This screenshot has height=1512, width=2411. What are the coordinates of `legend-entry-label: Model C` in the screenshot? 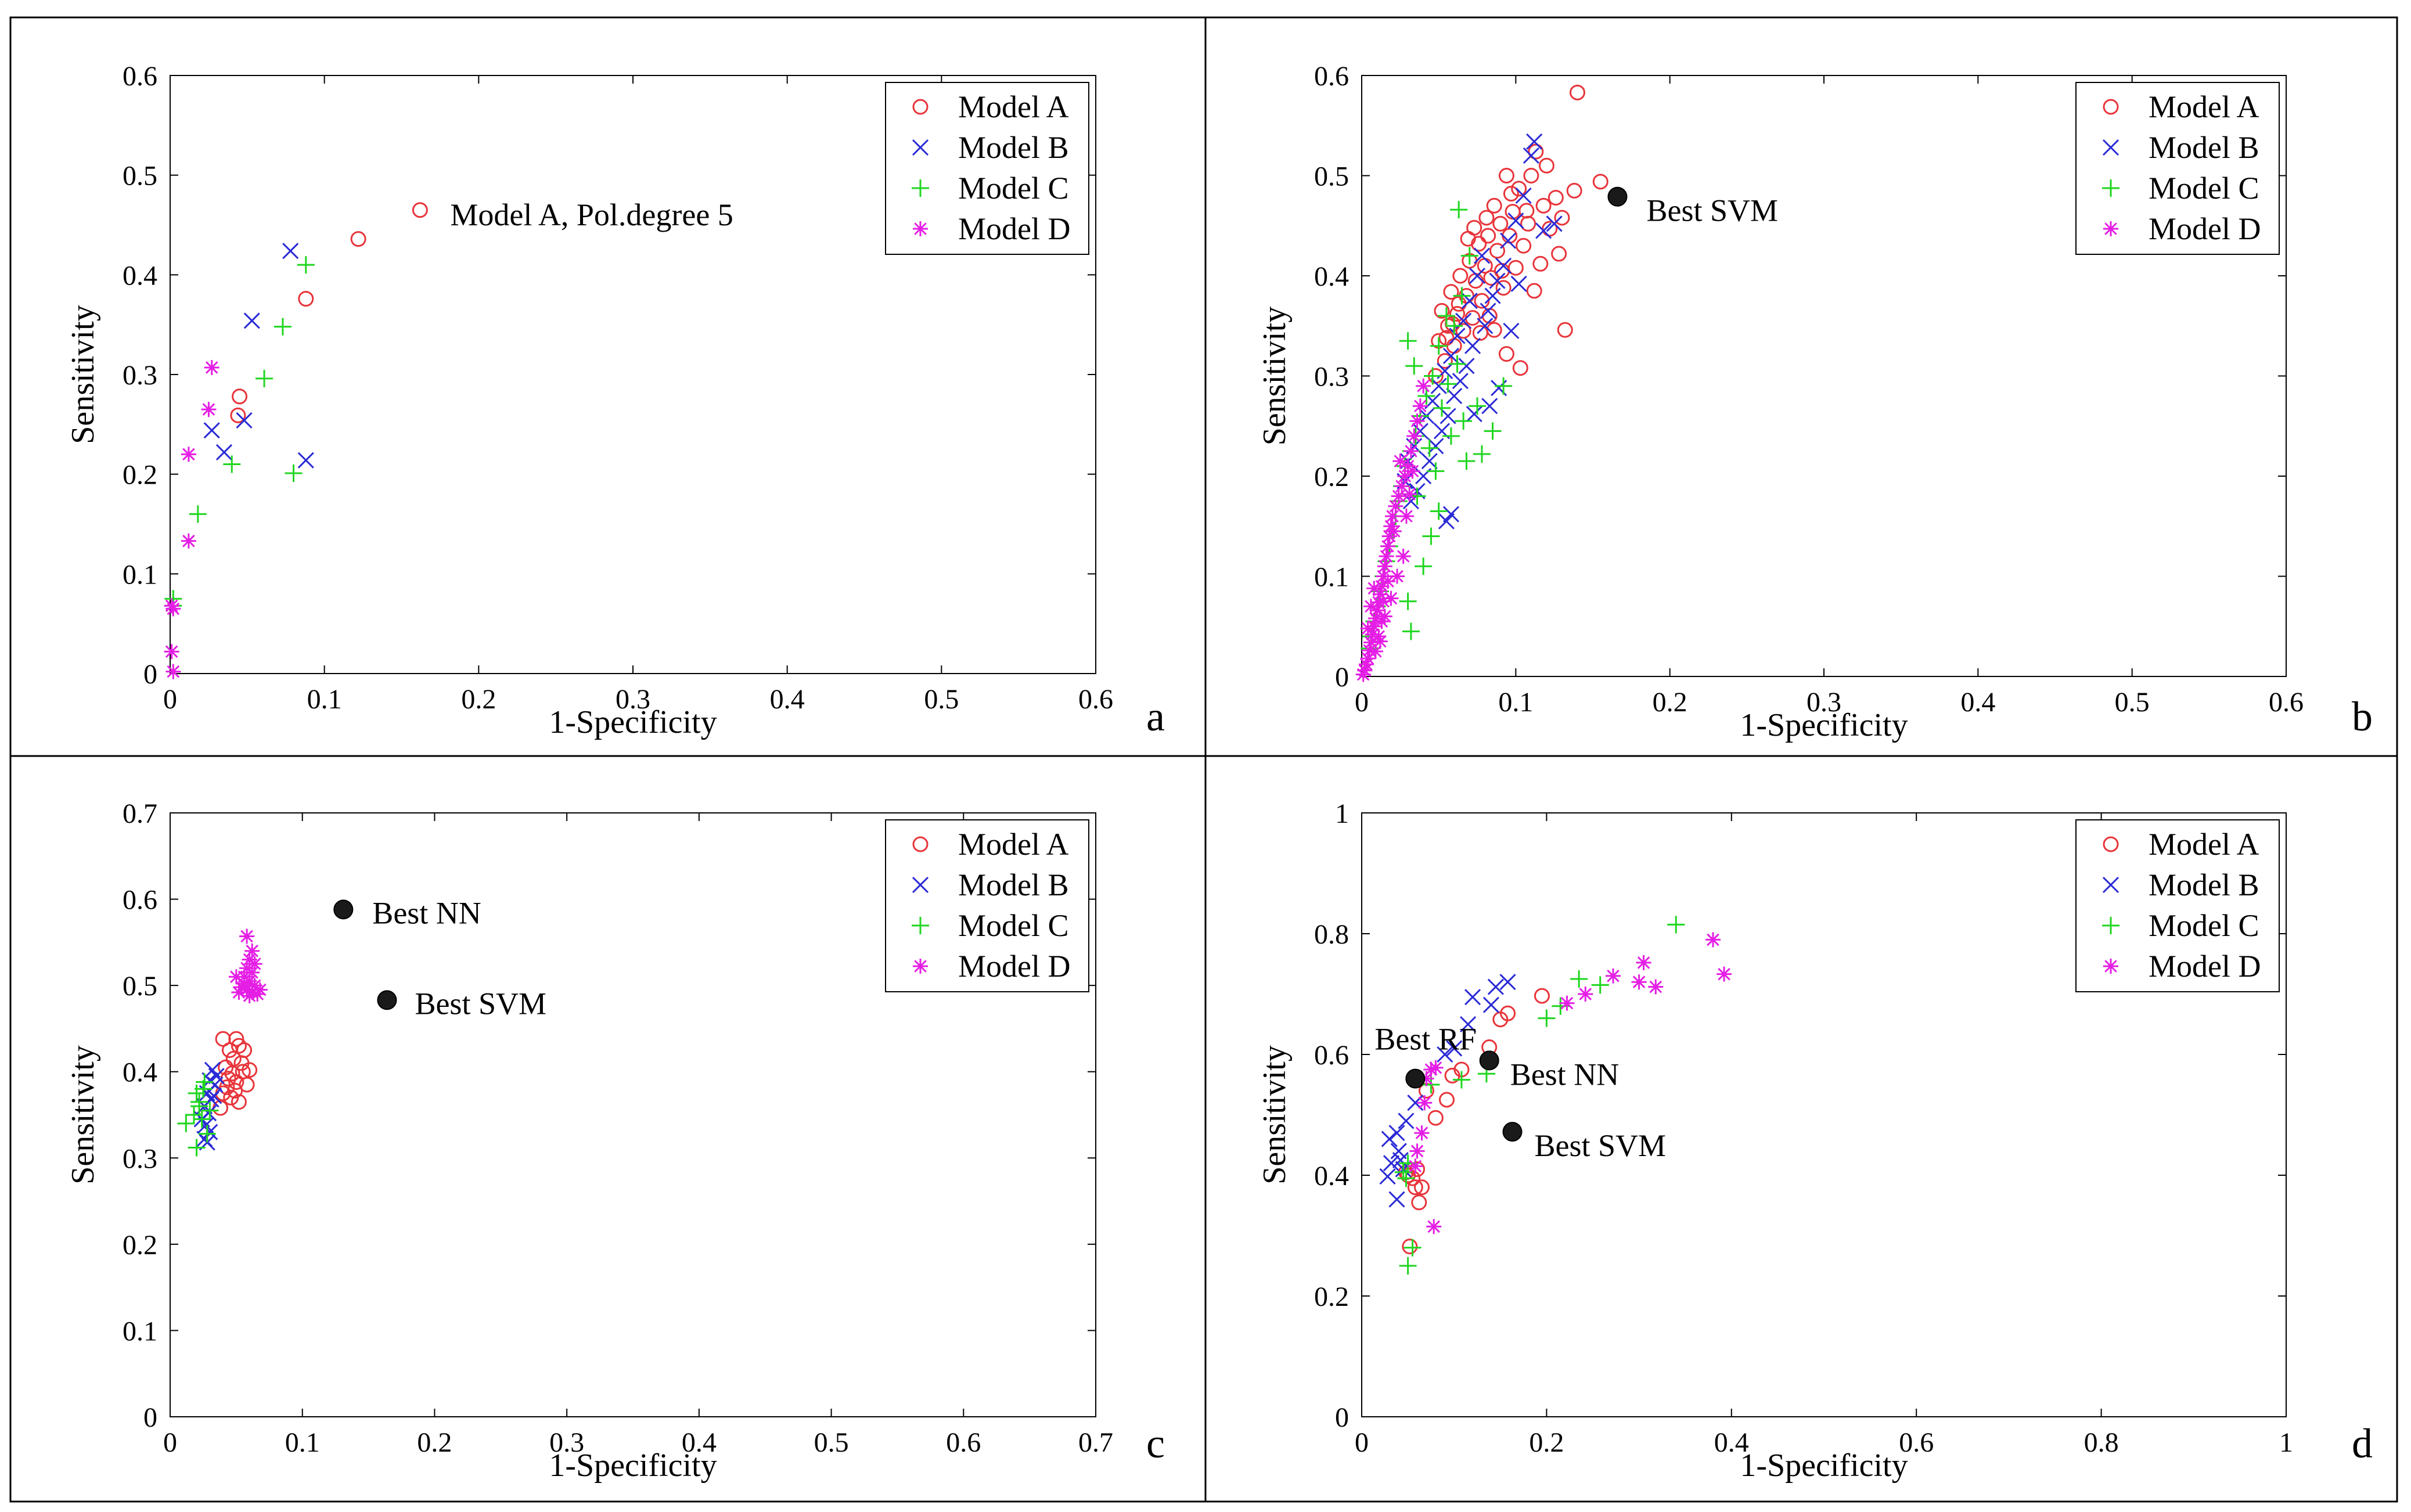 It's located at (1013, 926).